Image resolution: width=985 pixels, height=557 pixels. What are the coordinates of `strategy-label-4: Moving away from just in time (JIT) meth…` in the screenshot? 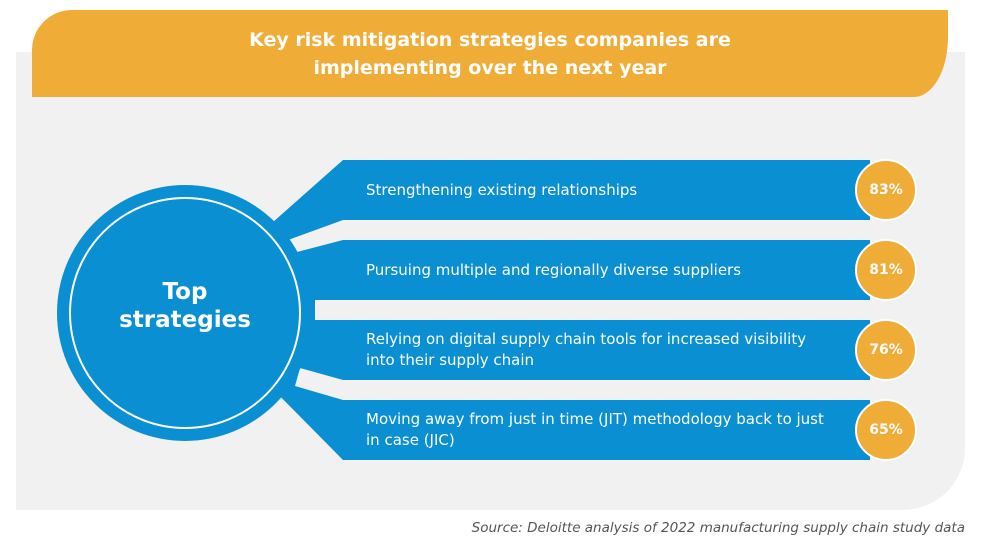 It's located at (595, 429).